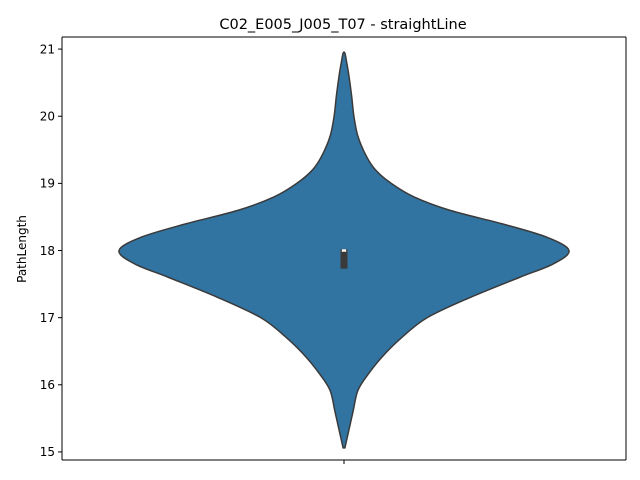 The image size is (640, 480). Describe the element at coordinates (47, 318) in the screenshot. I see `y-tick-label: 17` at that location.